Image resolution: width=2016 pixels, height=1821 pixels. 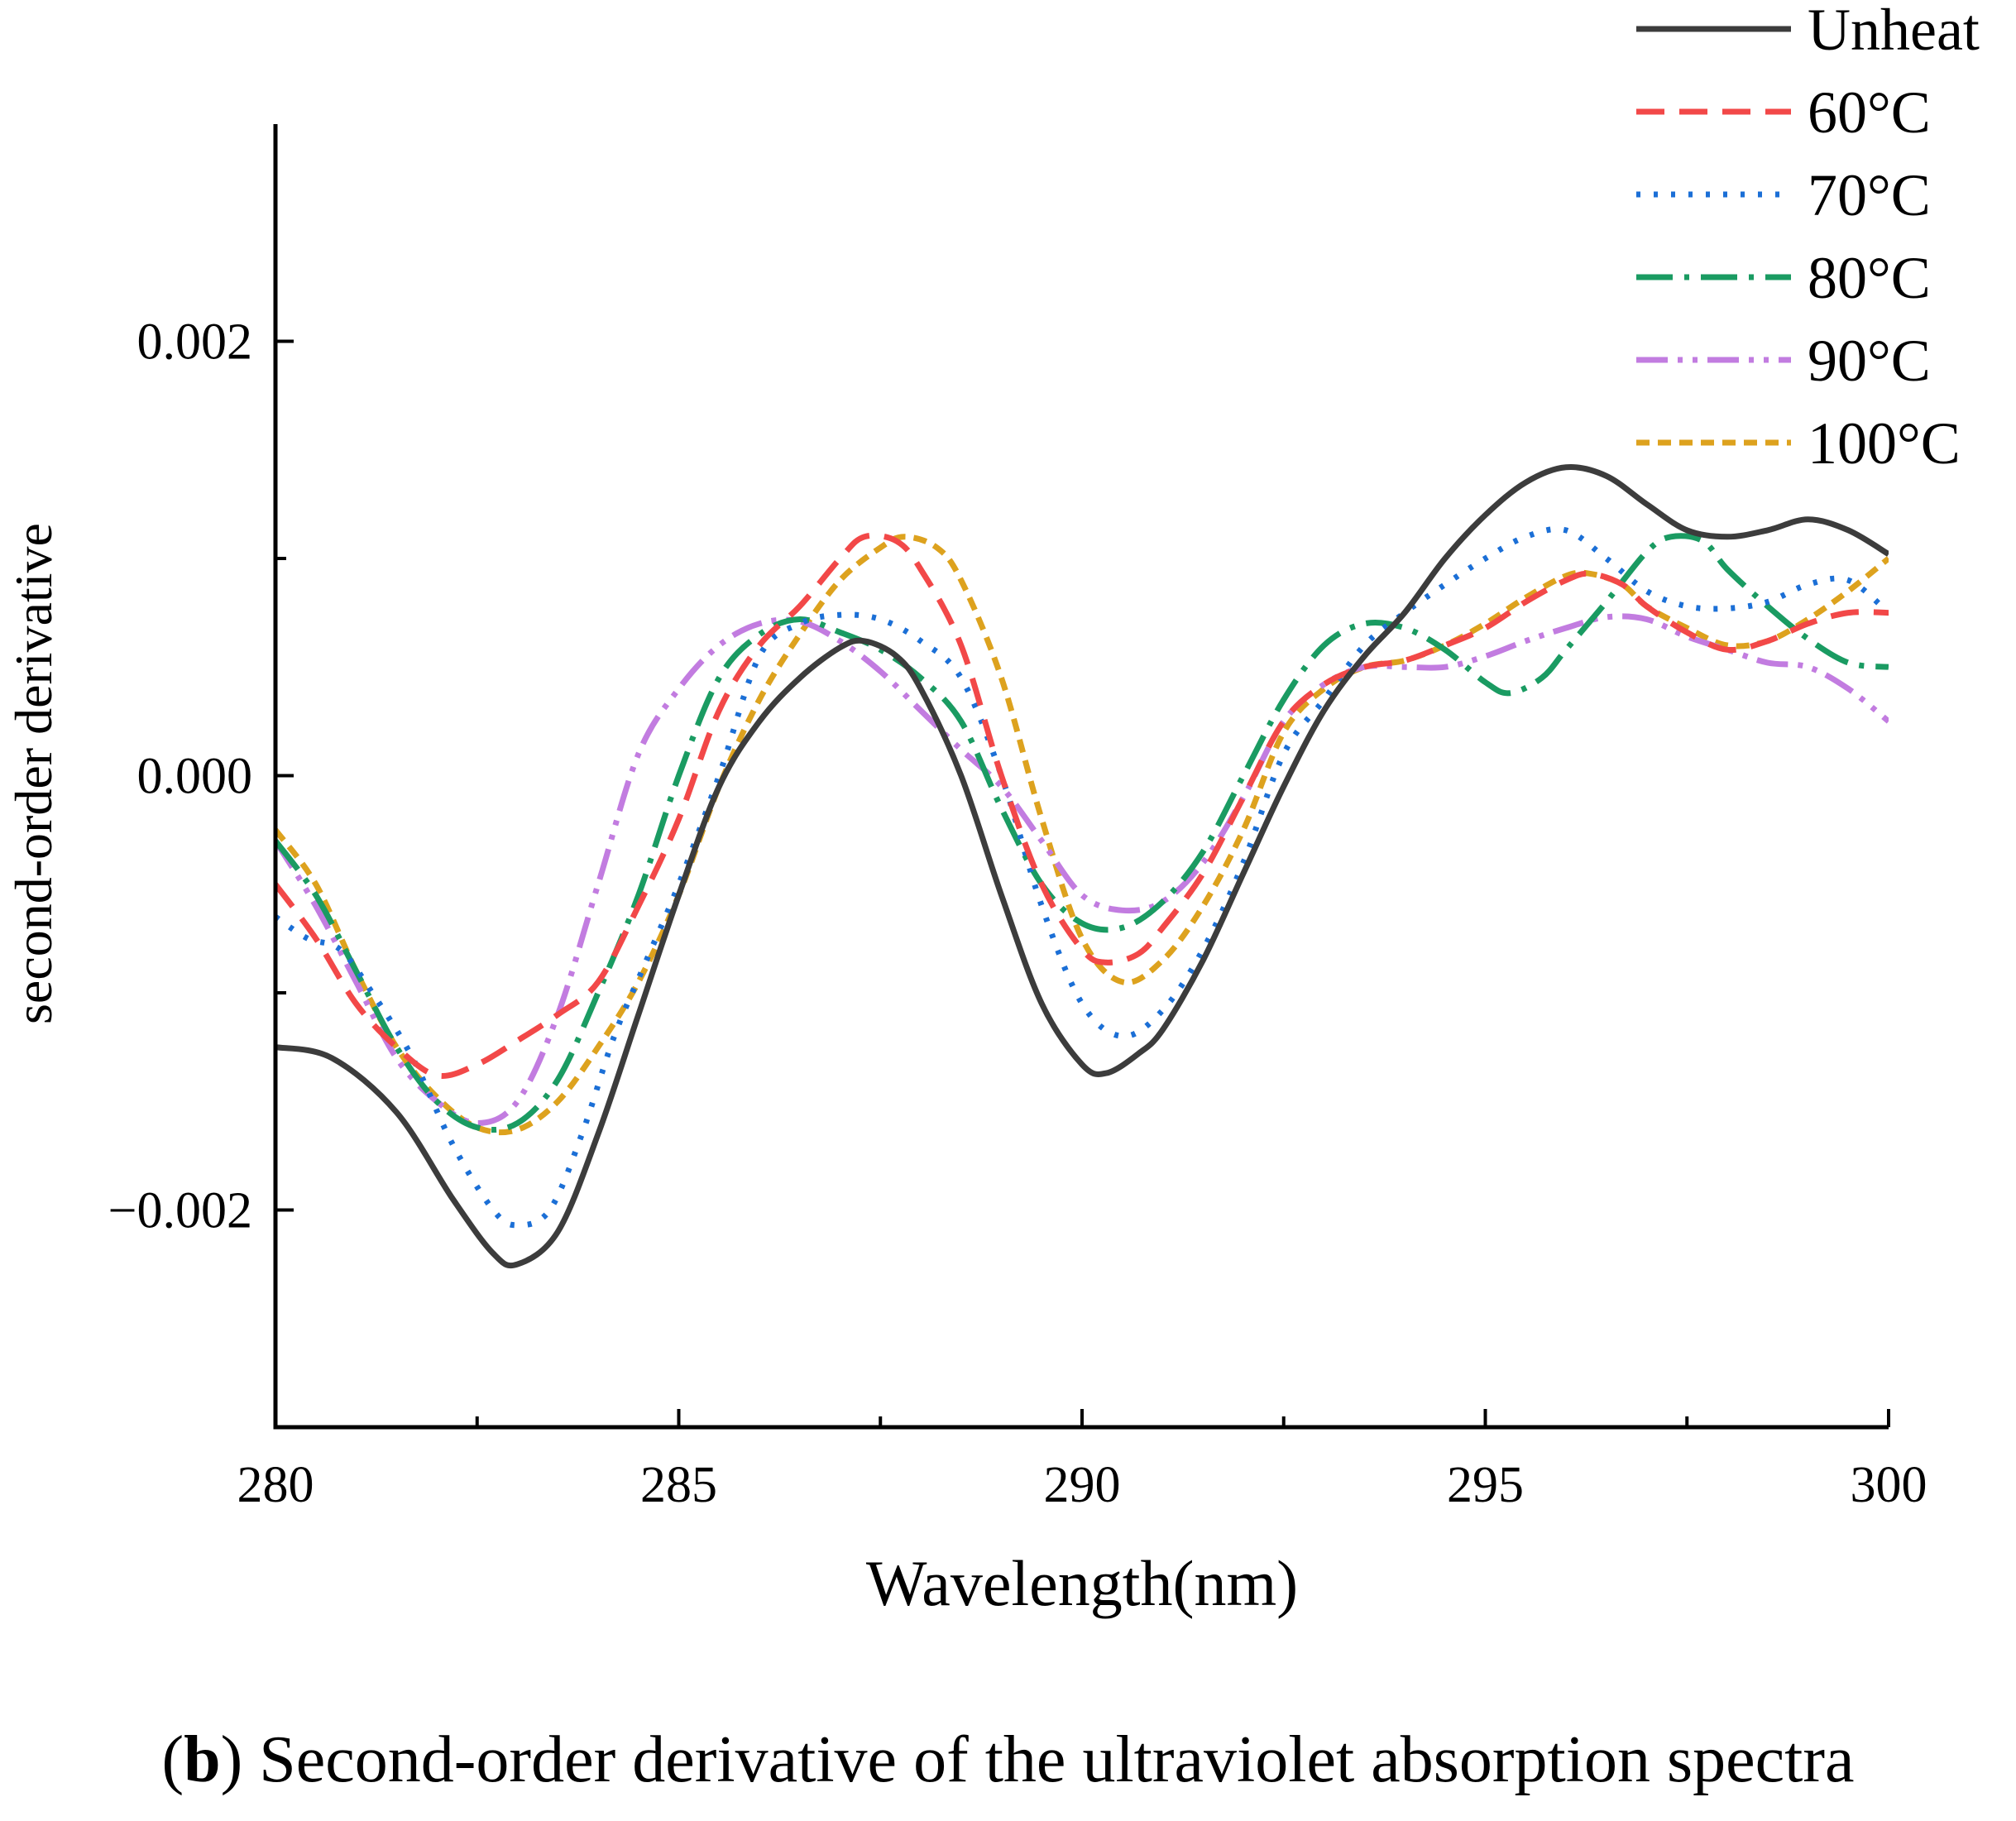 I want to click on x-tick-label: 290, so click(x=1082, y=1485).